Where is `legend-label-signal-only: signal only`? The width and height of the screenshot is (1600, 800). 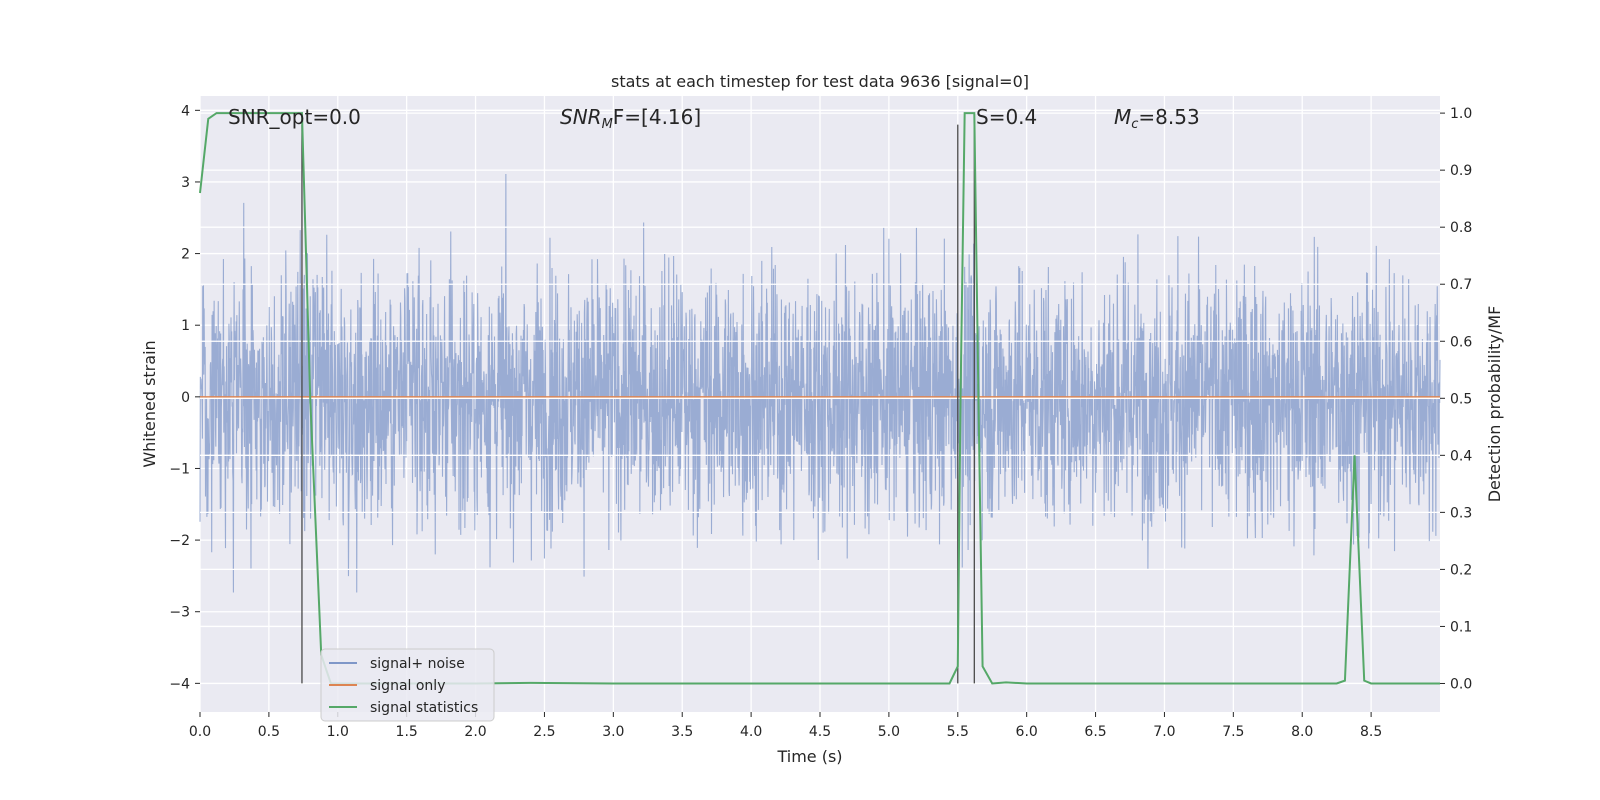 legend-label-signal-only: signal only is located at coordinates (407, 686).